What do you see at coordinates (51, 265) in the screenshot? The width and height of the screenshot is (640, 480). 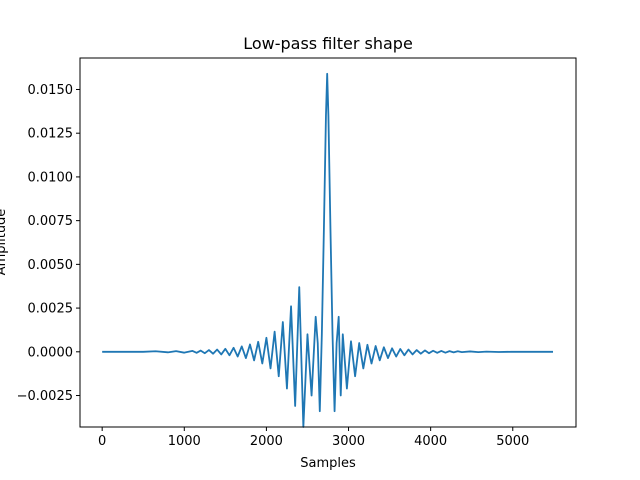 I see `y-tick-label: 0.0050` at bounding box center [51, 265].